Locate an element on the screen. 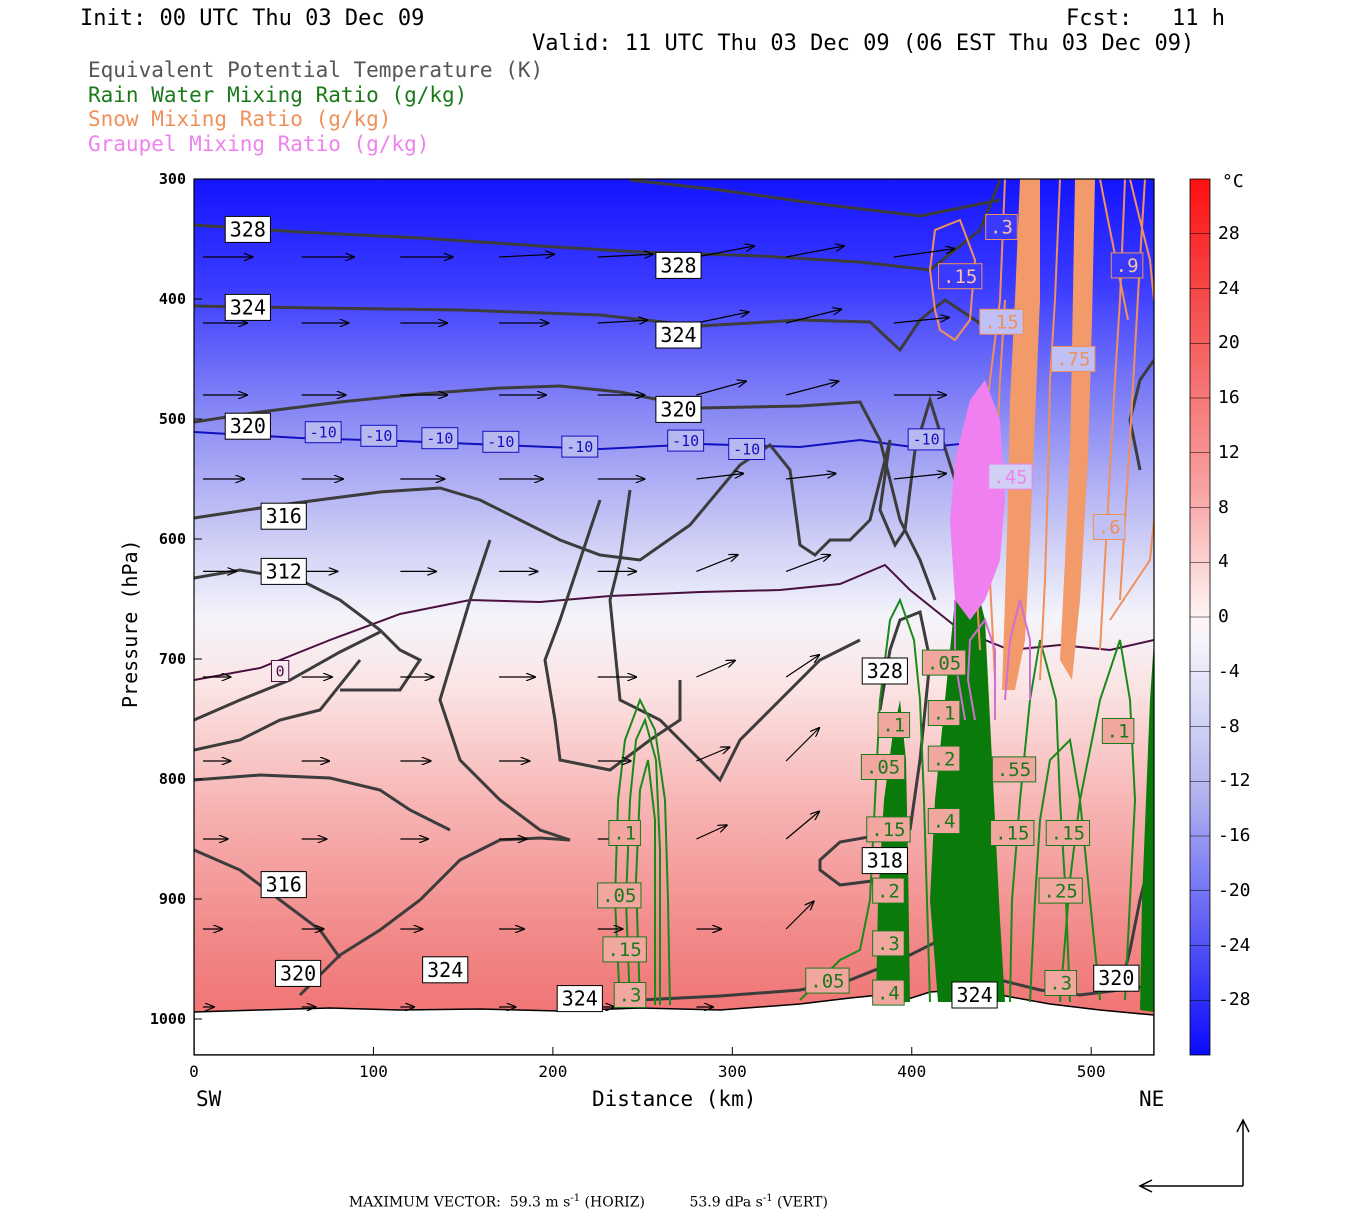  colorbar-unit: °C is located at coordinates (1233, 181).